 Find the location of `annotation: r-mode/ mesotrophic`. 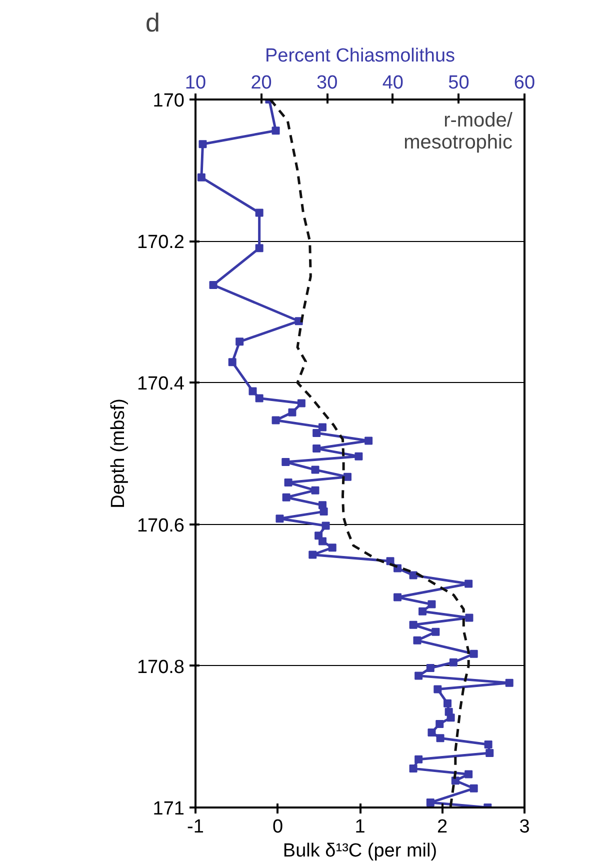

annotation: r-mode/ mesotrophic is located at coordinates (458, 132).